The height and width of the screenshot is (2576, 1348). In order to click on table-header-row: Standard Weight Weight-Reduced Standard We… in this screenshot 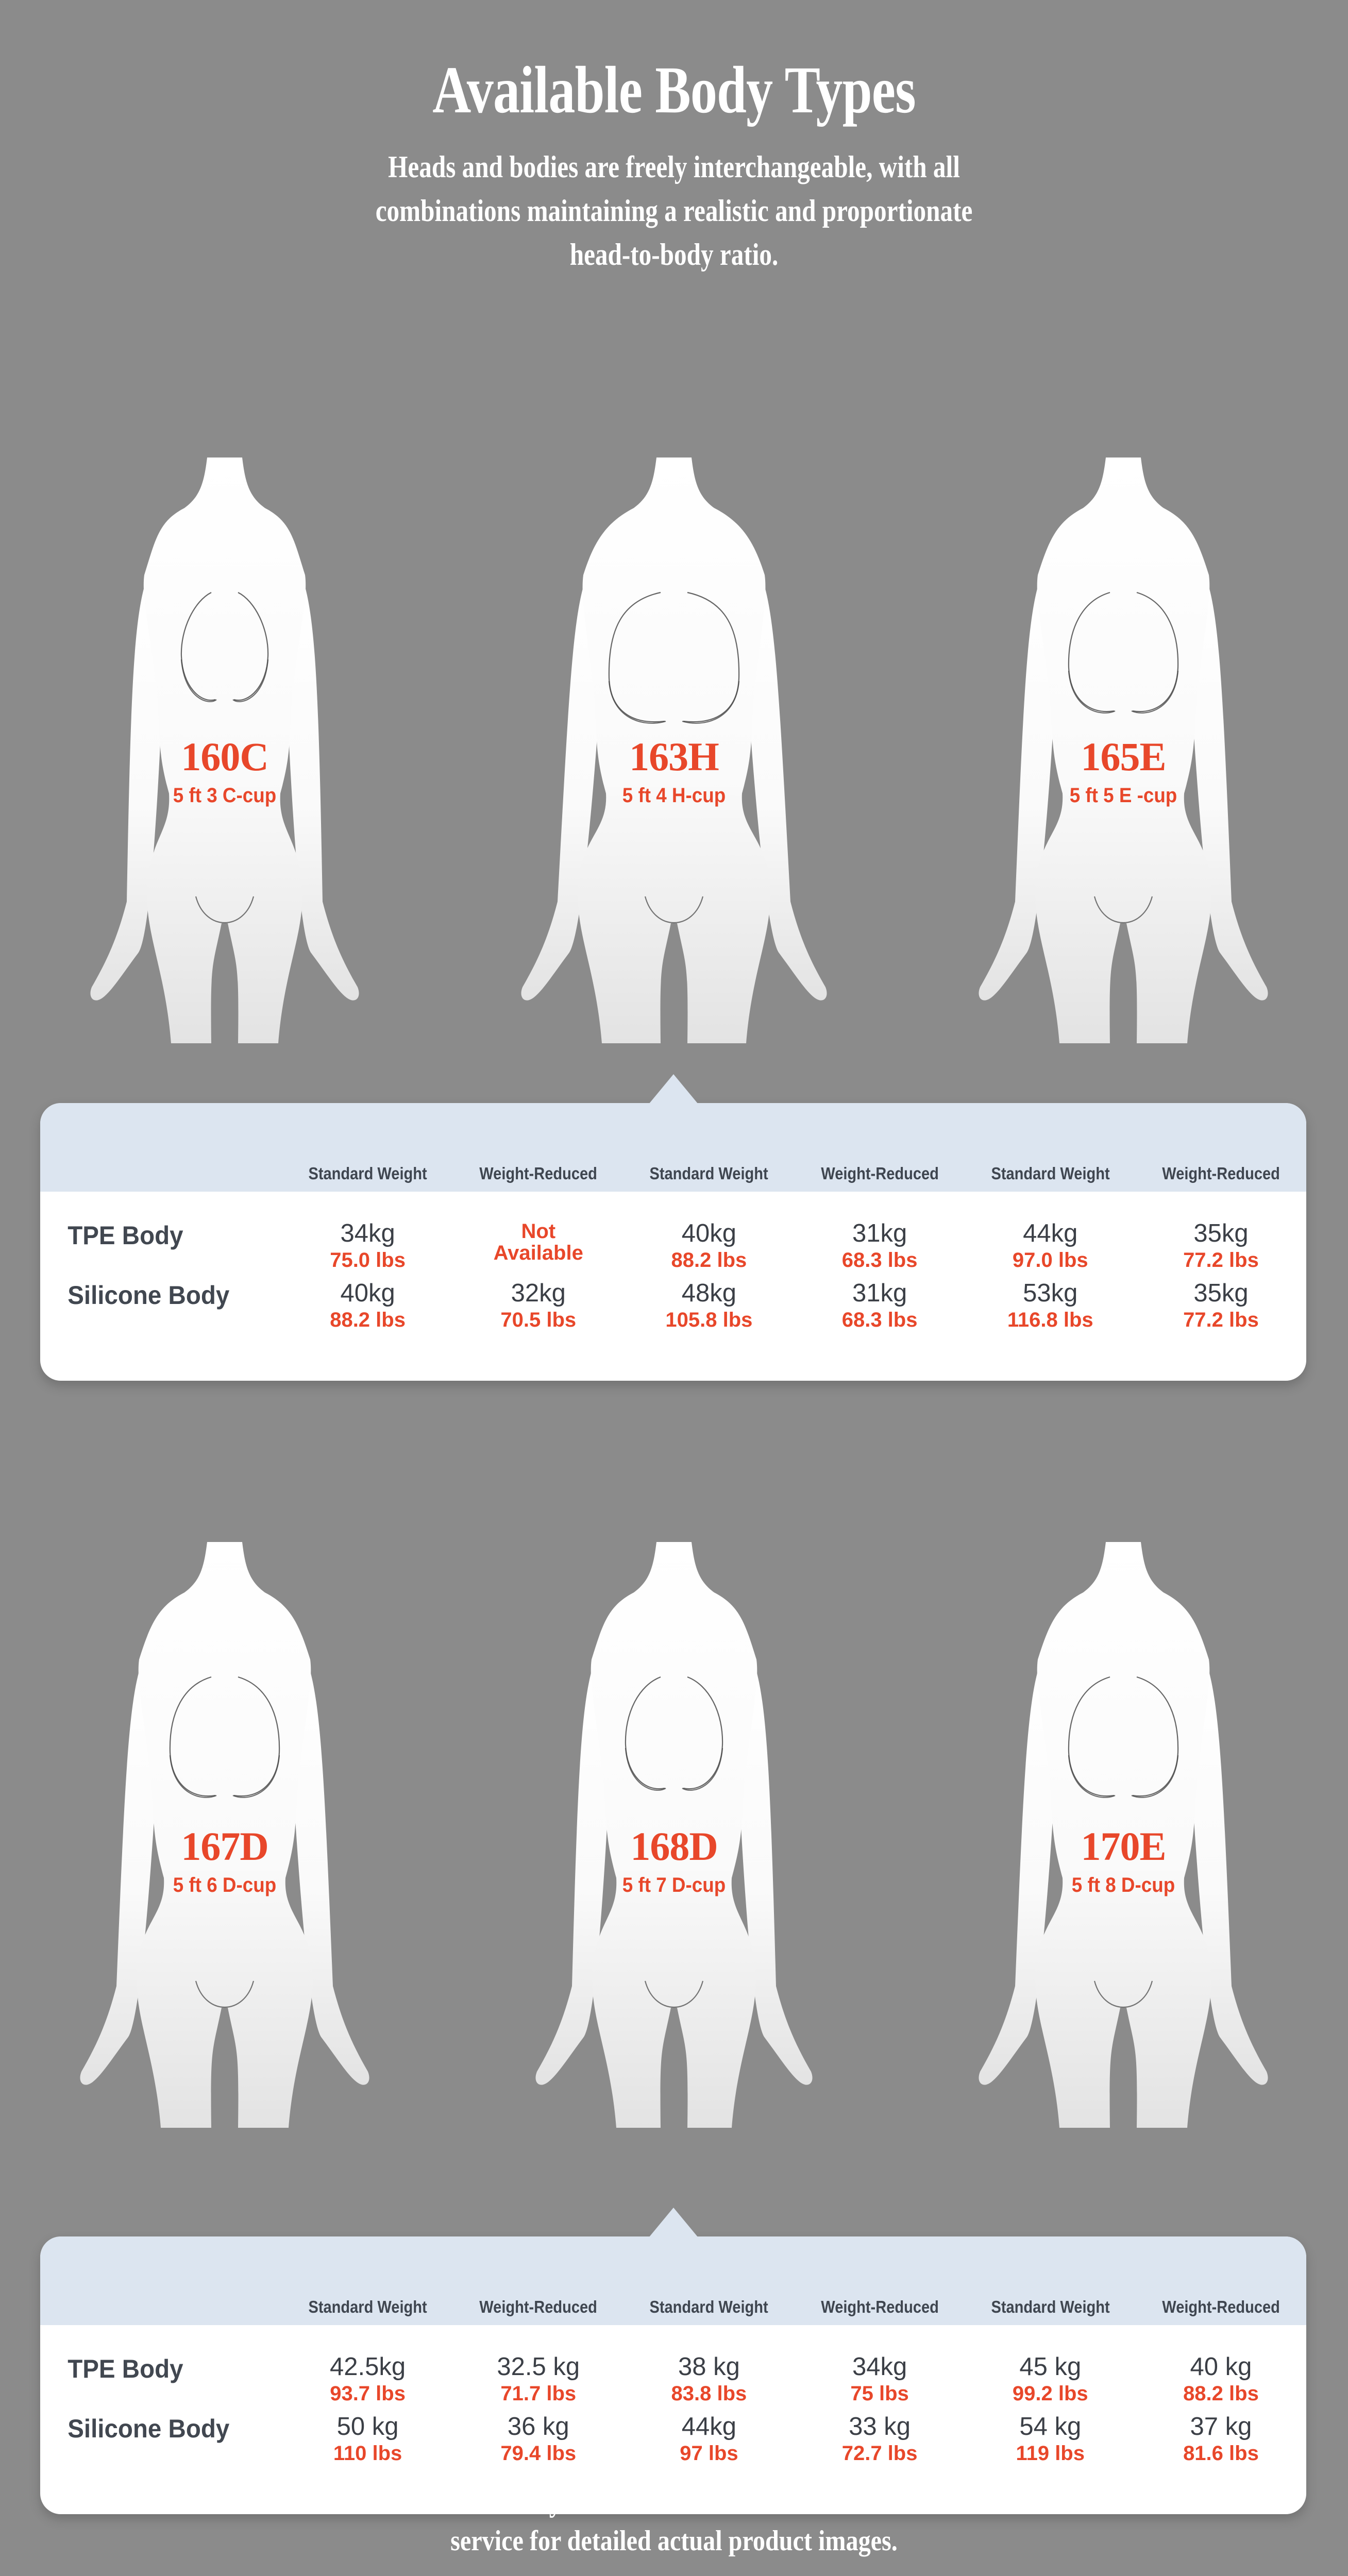, I will do `click(673, 1147)`.